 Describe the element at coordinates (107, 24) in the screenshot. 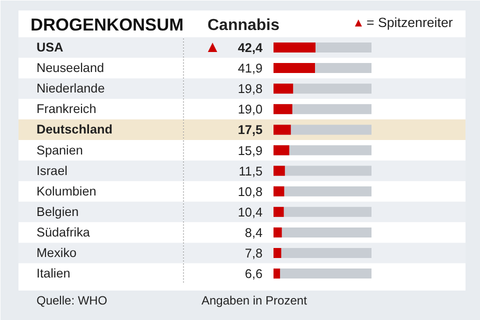

I see `text: DROGENKONSUM` at that location.